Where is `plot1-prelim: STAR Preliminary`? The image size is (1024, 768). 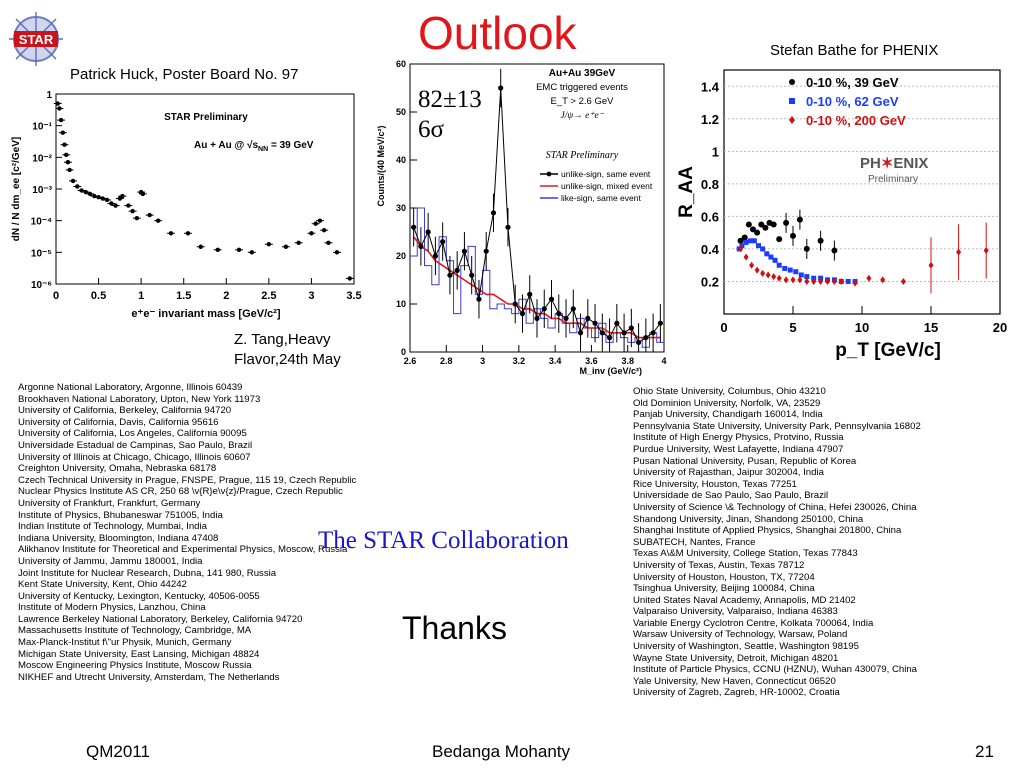
plot1-prelim: STAR Preliminary is located at coordinates (206, 117).